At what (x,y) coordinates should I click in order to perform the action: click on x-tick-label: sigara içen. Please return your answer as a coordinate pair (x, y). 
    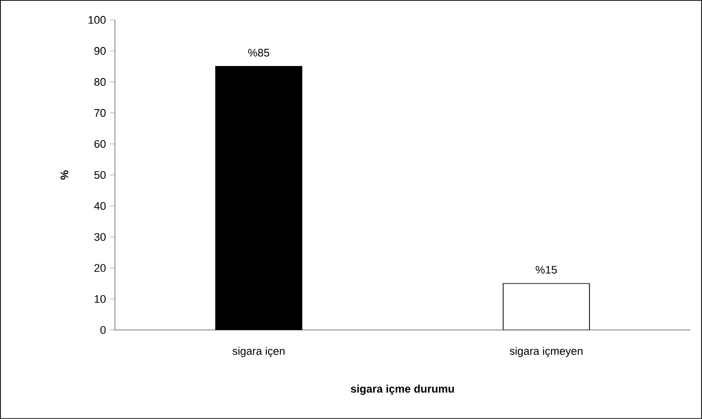
    Looking at the image, I should click on (258, 352).